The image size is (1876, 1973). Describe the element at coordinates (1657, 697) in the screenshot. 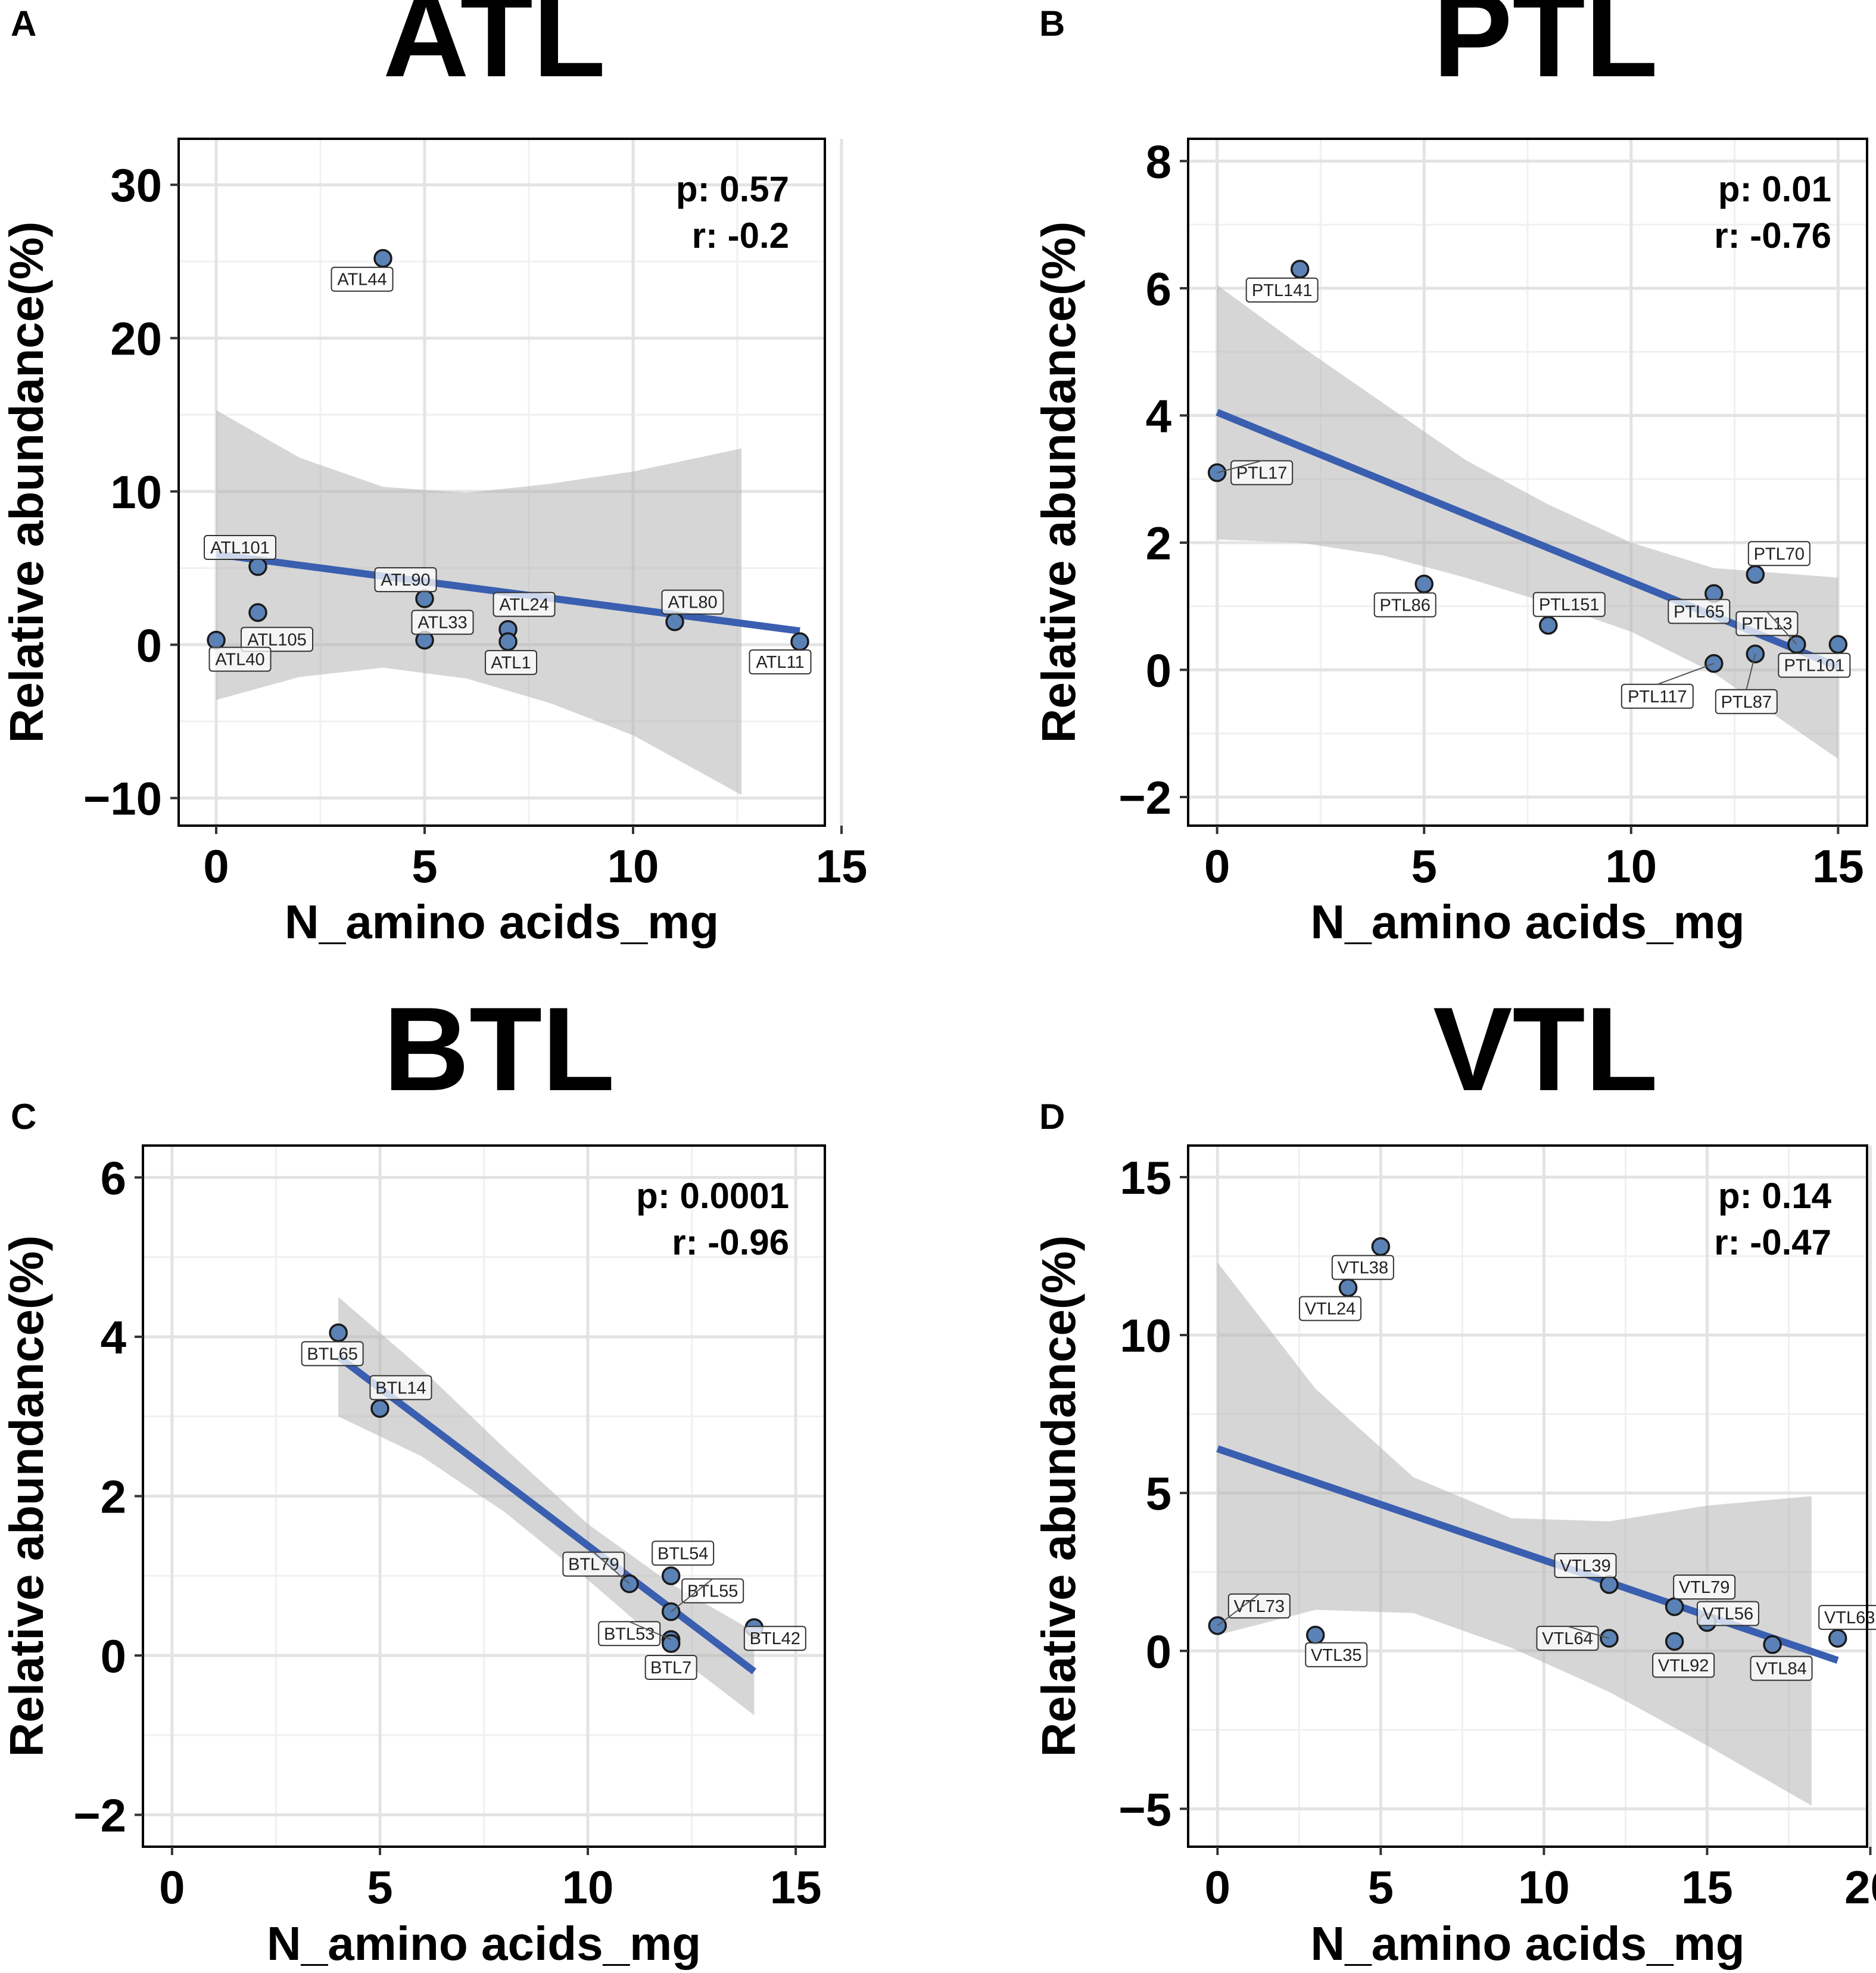

I see `point-label: PTL117` at that location.